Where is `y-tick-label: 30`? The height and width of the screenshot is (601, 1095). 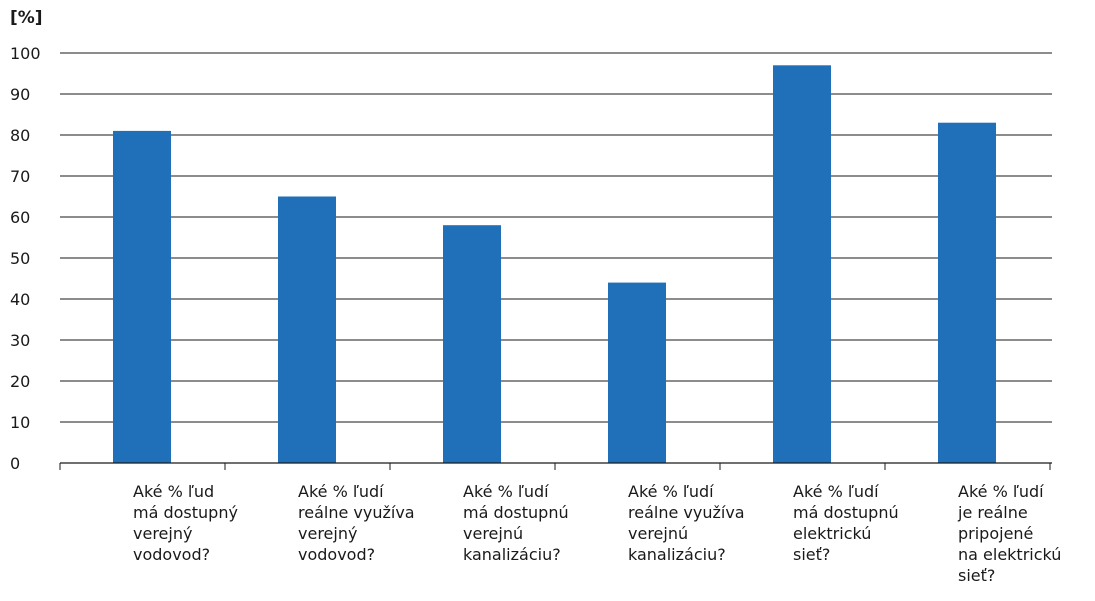
y-tick-label: 30 is located at coordinates (20, 340).